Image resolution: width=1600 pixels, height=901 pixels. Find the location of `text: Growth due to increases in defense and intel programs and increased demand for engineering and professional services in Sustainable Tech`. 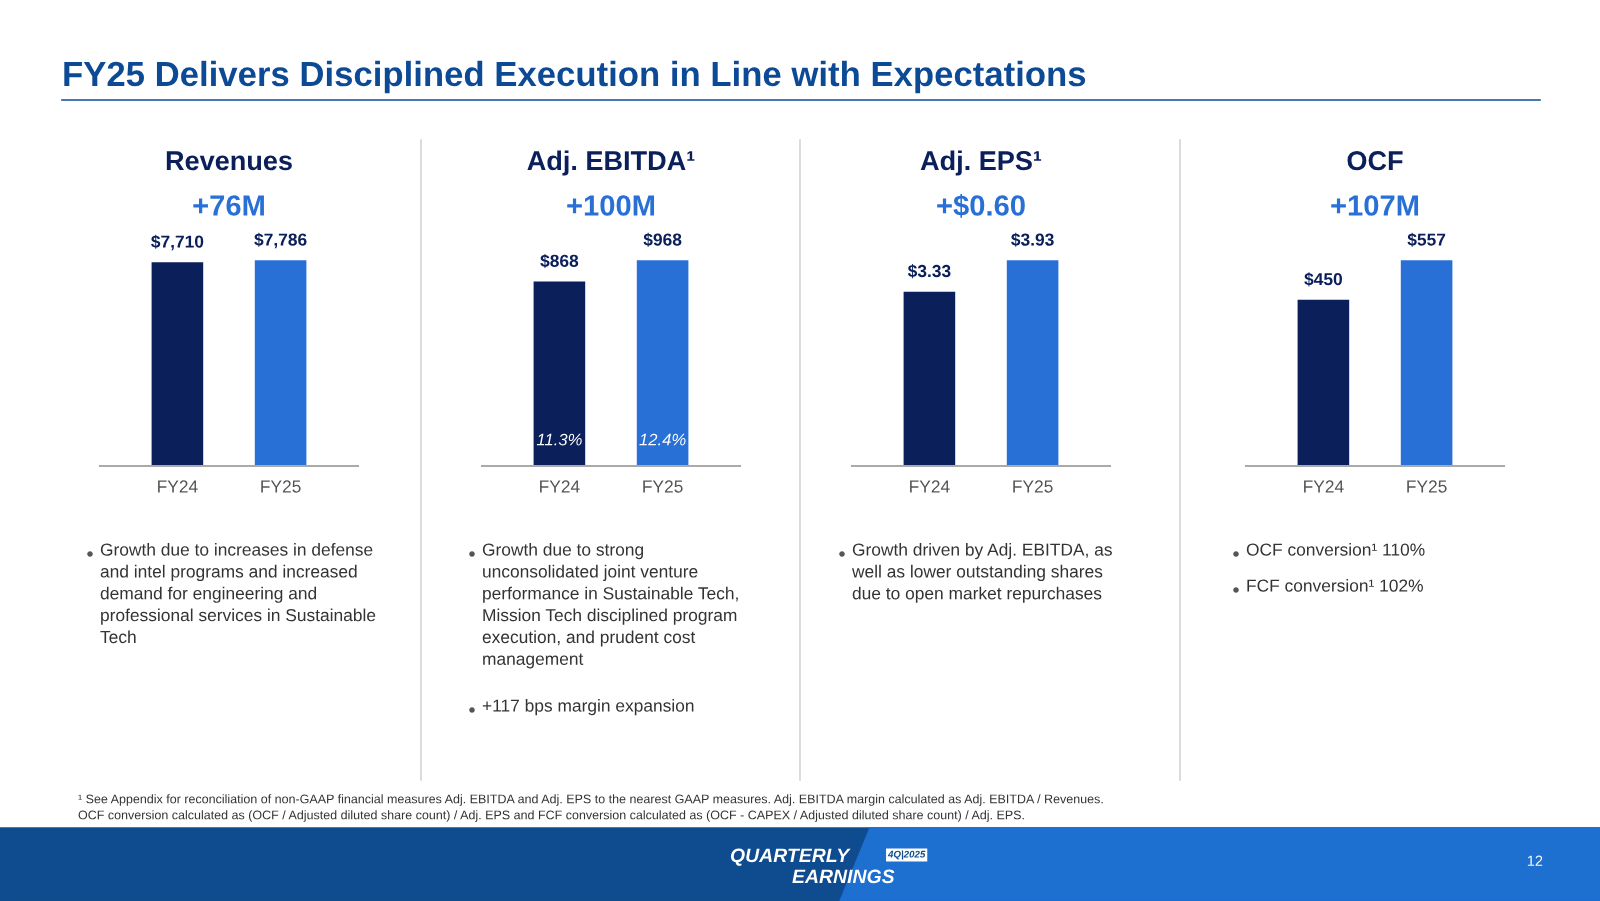

text: Growth due to increases in defense and intel programs and increased demand for engineering and professional services in Sustainable Tech is located at coordinates (238, 593).